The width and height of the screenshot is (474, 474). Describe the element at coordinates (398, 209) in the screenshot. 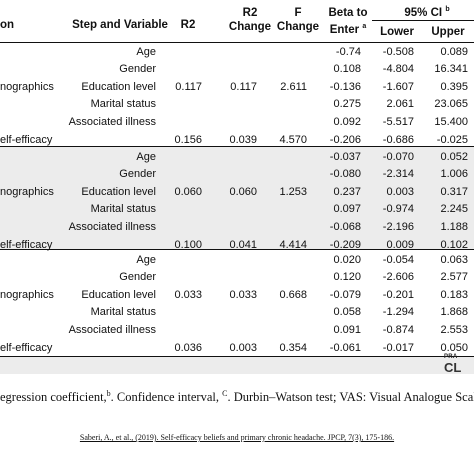

I see `ci-lower-value: -0.974` at that location.